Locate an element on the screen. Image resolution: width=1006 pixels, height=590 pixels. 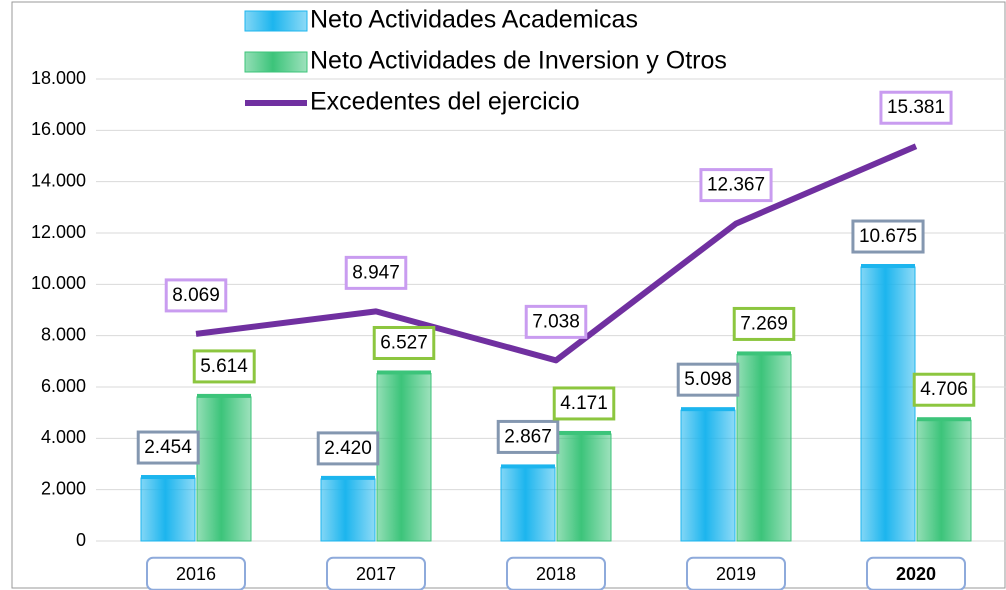
x-tick-label: 2017 is located at coordinates (376, 574).